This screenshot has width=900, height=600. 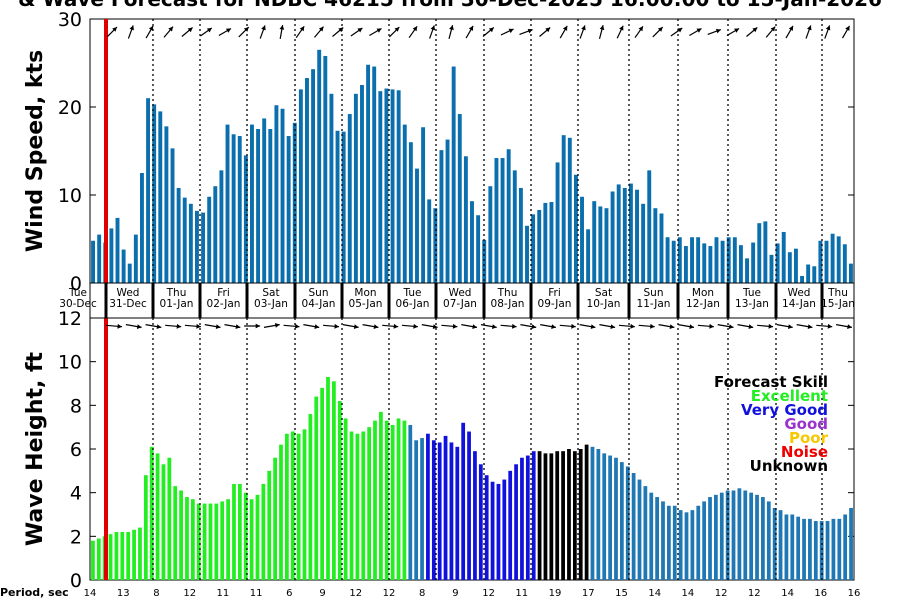 What do you see at coordinates (70, 108) in the screenshot?
I see `wind-y-tick-label: 20` at bounding box center [70, 108].